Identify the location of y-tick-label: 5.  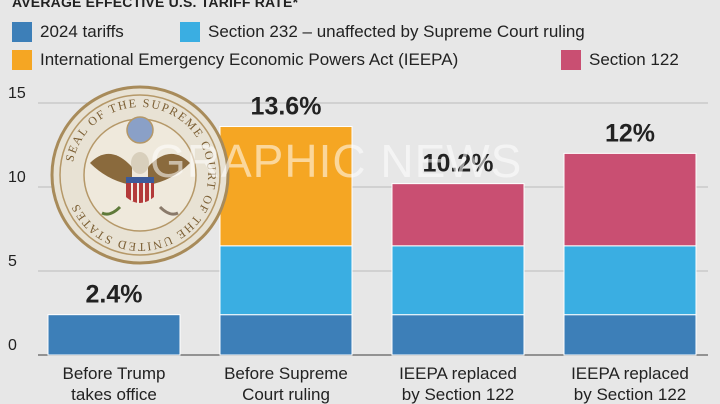
(12, 261).